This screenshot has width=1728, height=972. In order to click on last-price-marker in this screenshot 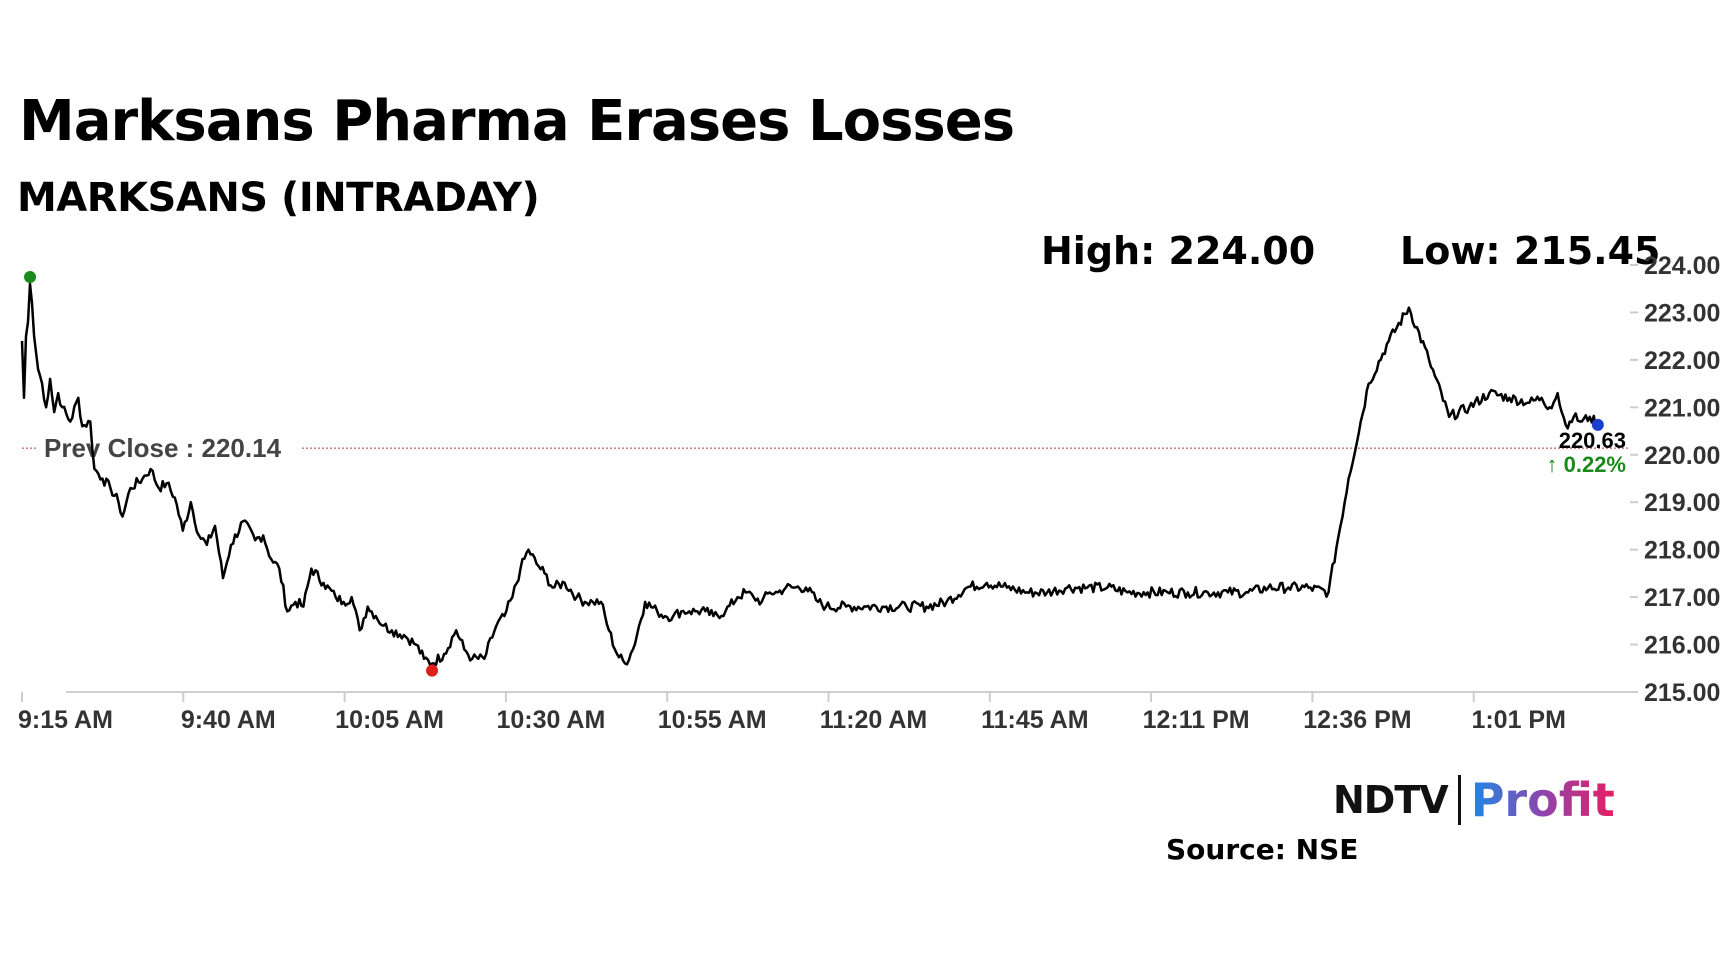, I will do `click(1597, 424)`.